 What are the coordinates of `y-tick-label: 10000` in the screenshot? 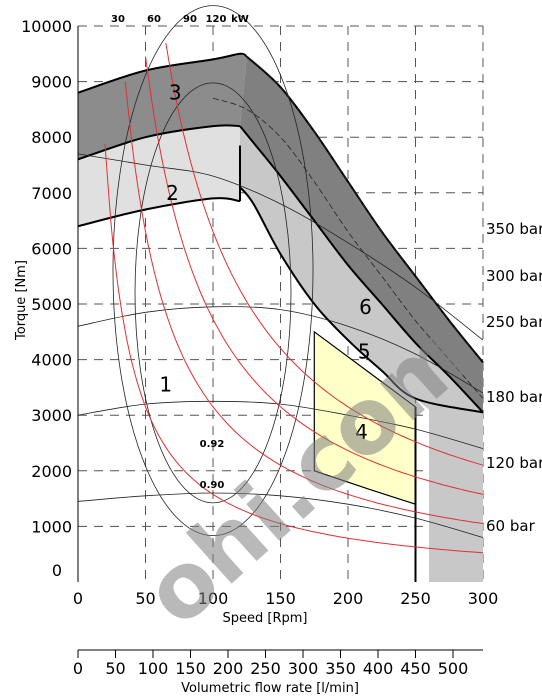 It's located at (46, 26).